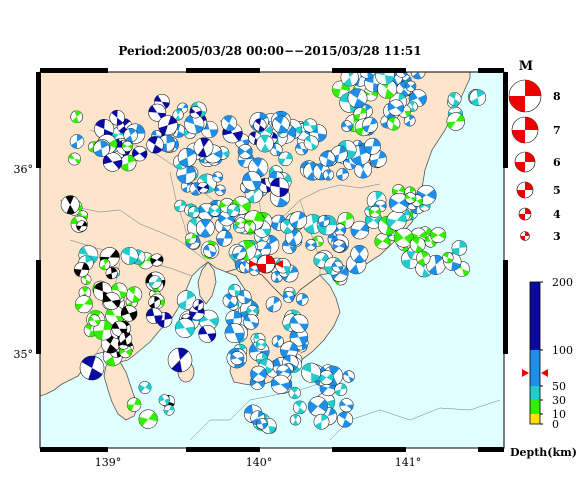 This screenshot has height=500, width=580. What do you see at coordinates (543, 452) in the screenshot?
I see `depth-scale-label: Depth(km)` at bounding box center [543, 452].